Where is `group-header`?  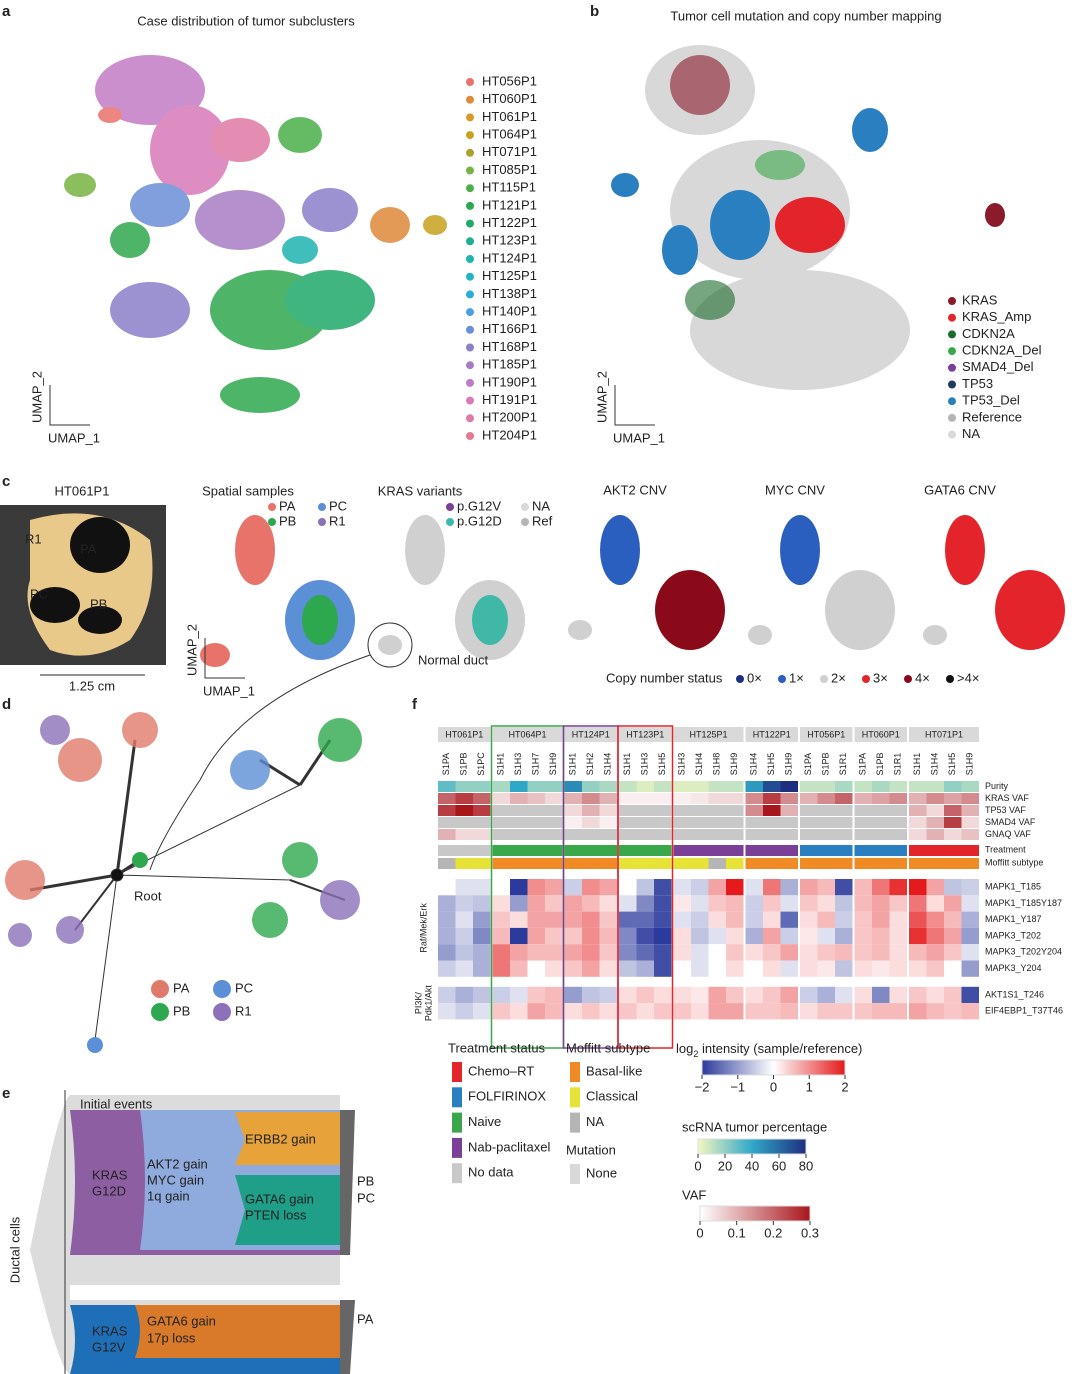
group-header is located at coordinates (944, 734).